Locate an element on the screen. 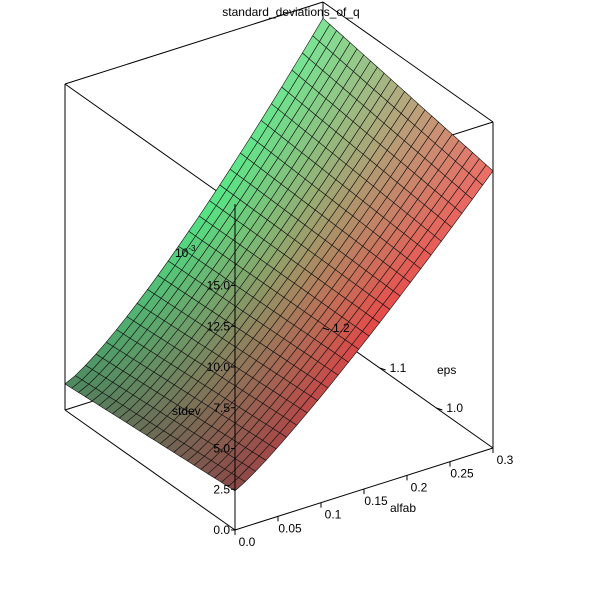  z-tick-label: 15.0 is located at coordinates (219, 286).